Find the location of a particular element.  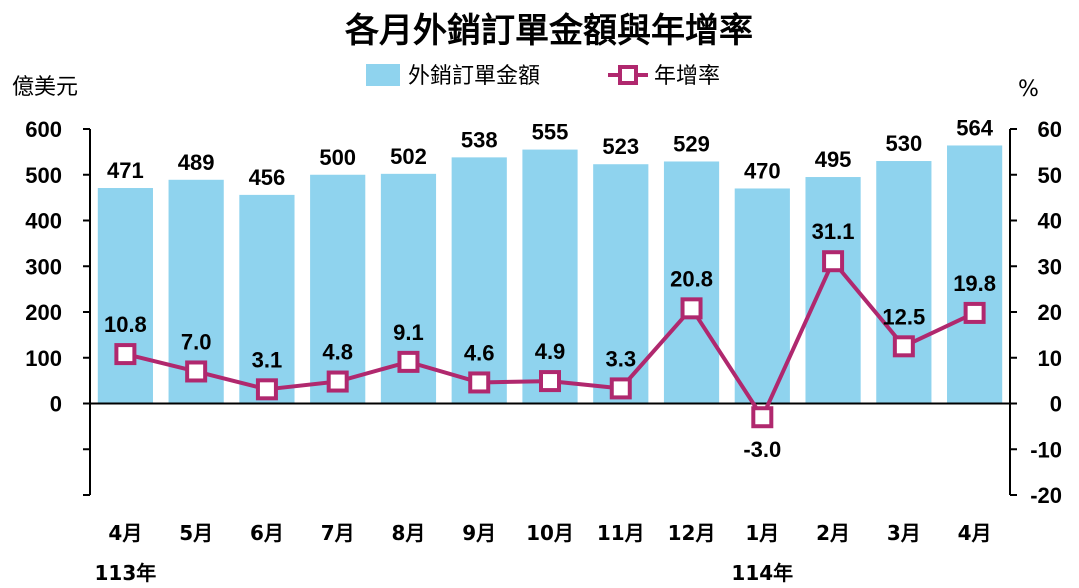

right-tick-label: 40 is located at coordinates (1050, 221).